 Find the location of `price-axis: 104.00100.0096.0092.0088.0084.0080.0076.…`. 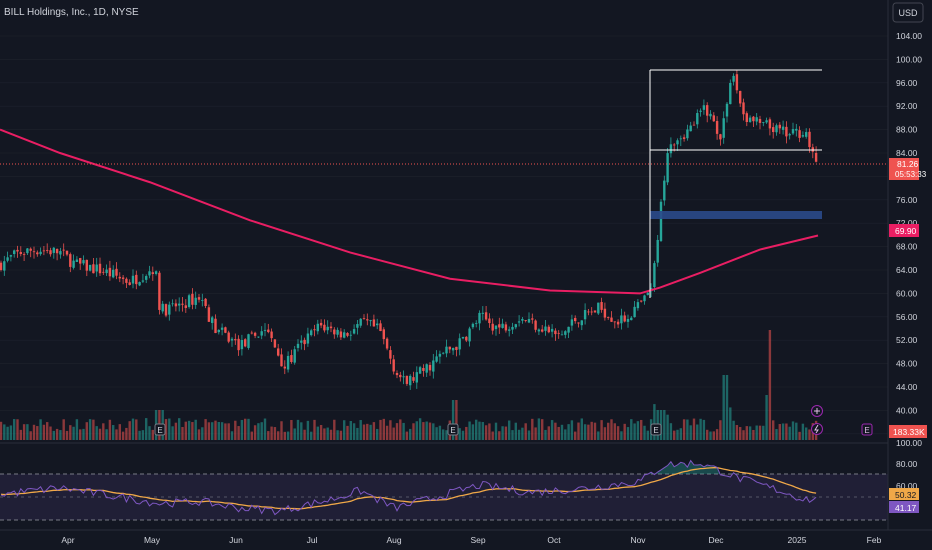

price-axis: 104.00100.0096.0092.0088.0084.0080.0076.… is located at coordinates (909, 235).